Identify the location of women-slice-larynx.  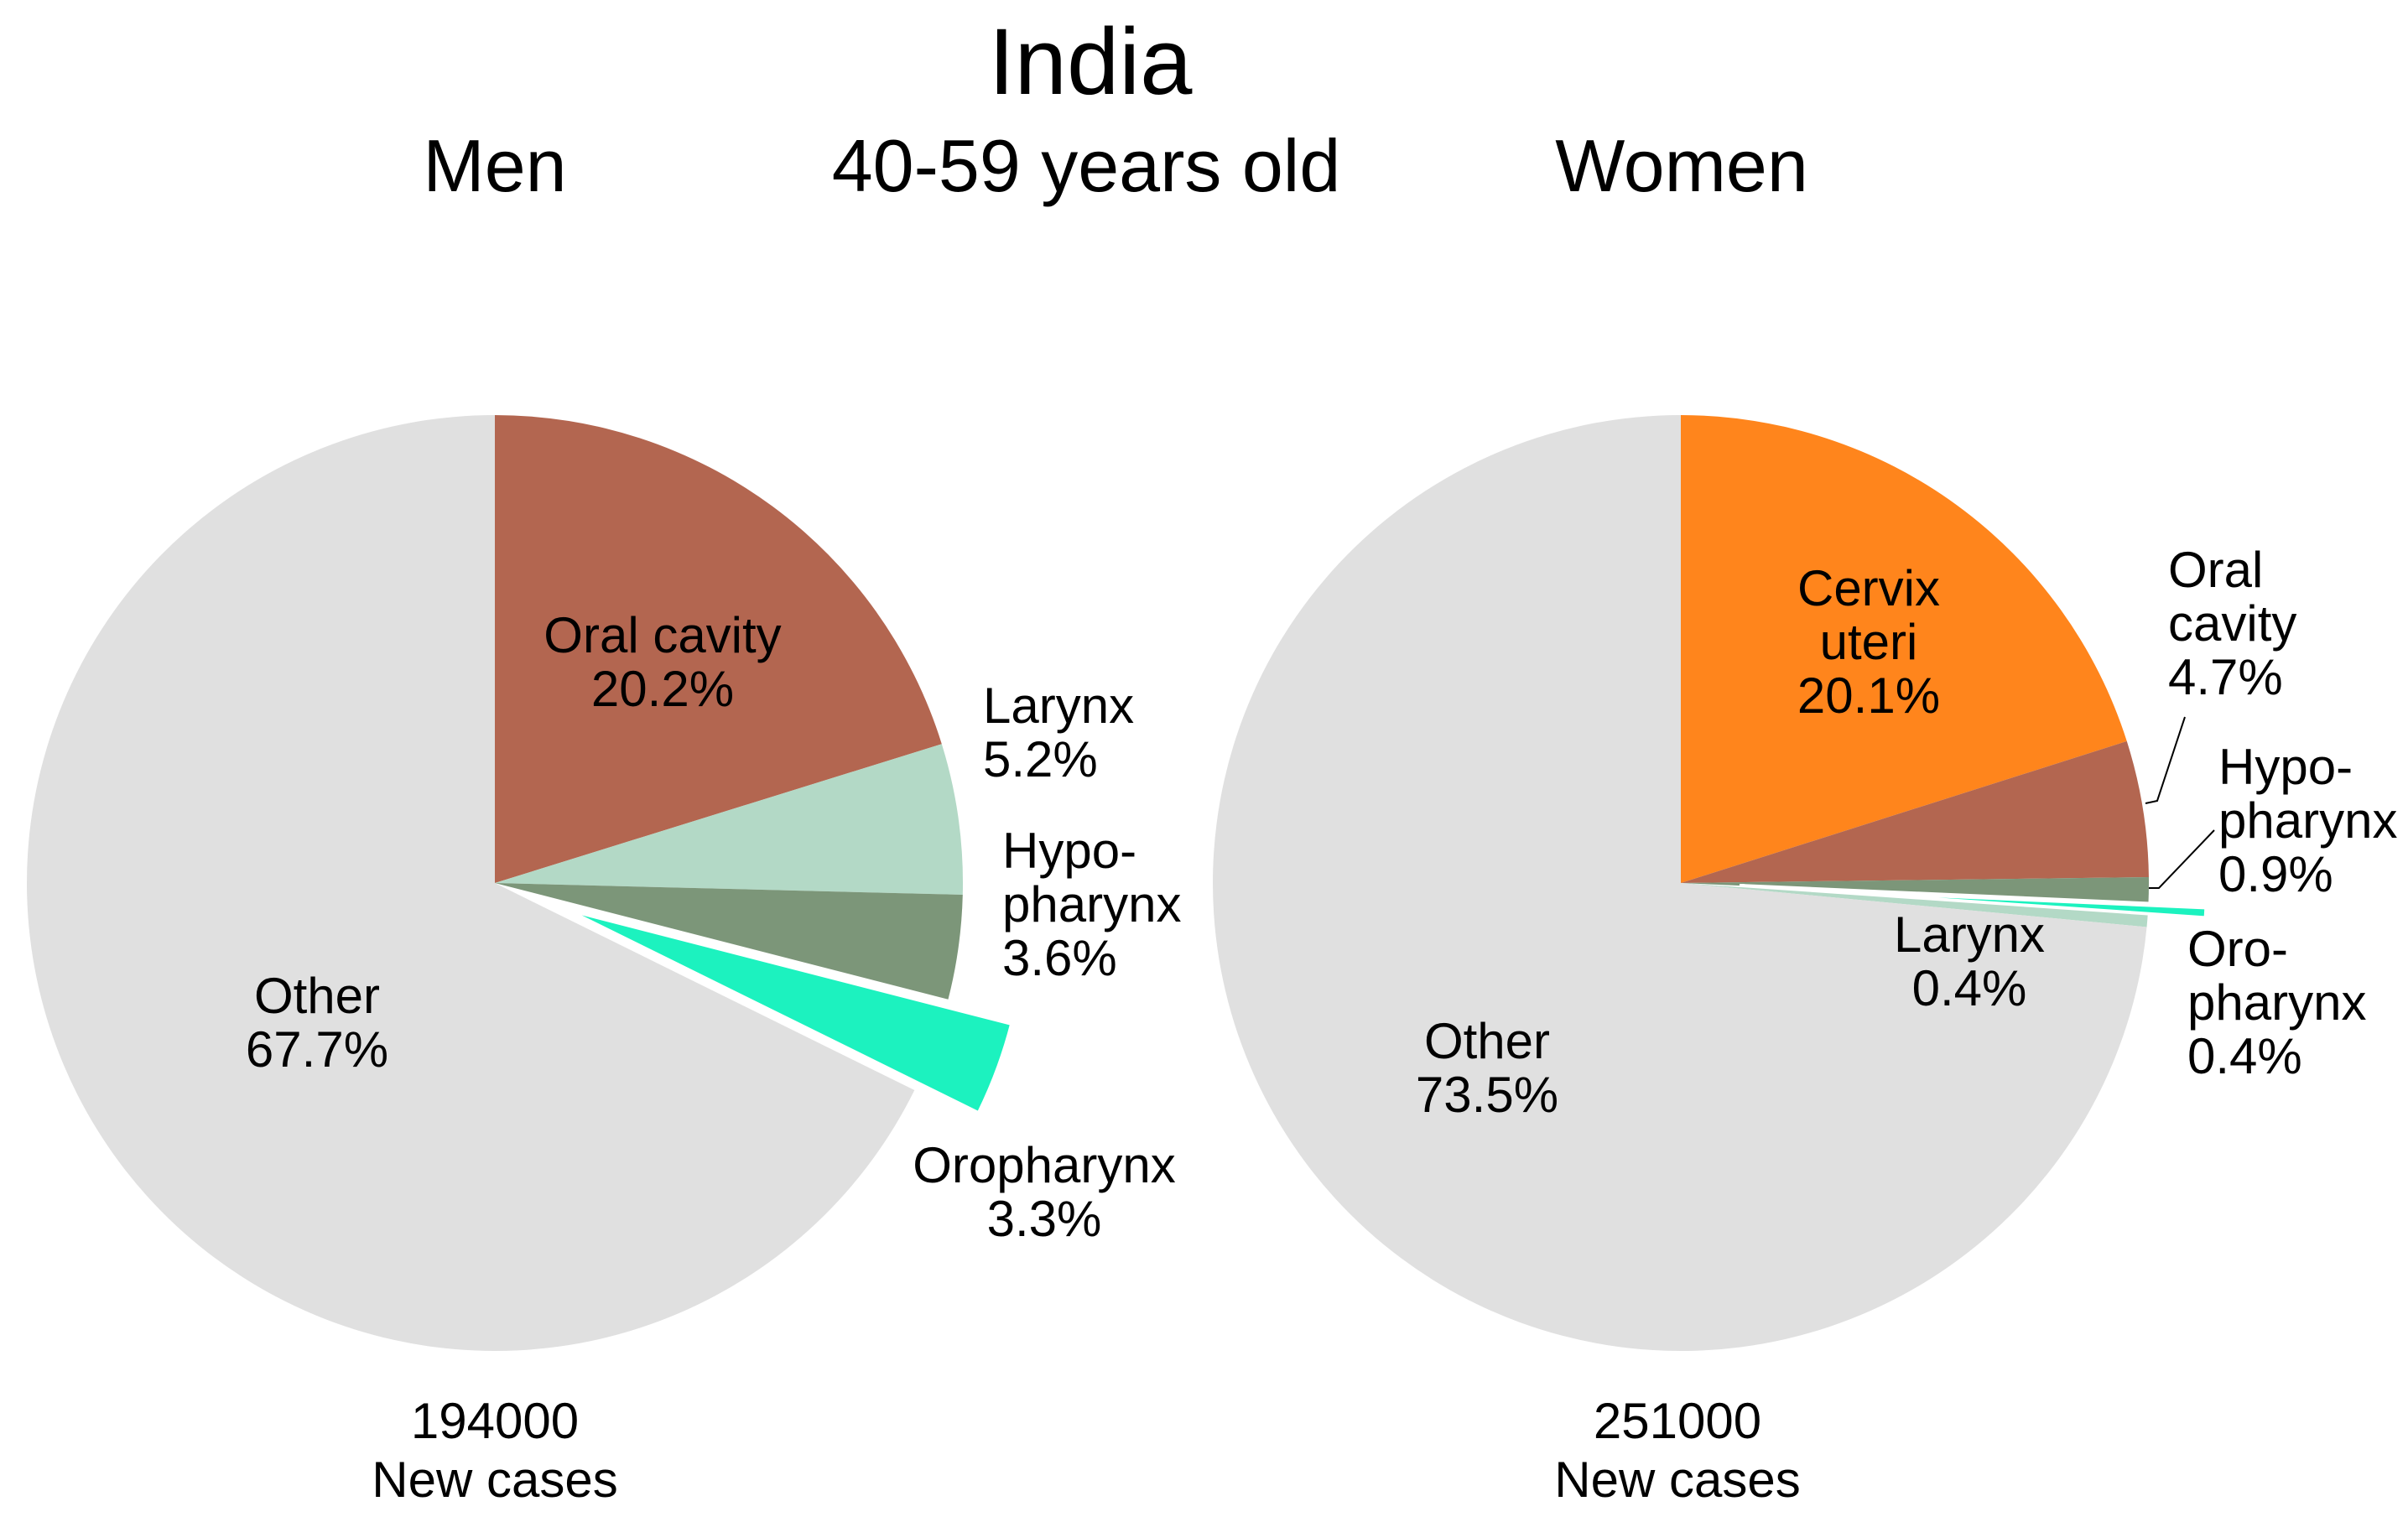
(1914, 905).